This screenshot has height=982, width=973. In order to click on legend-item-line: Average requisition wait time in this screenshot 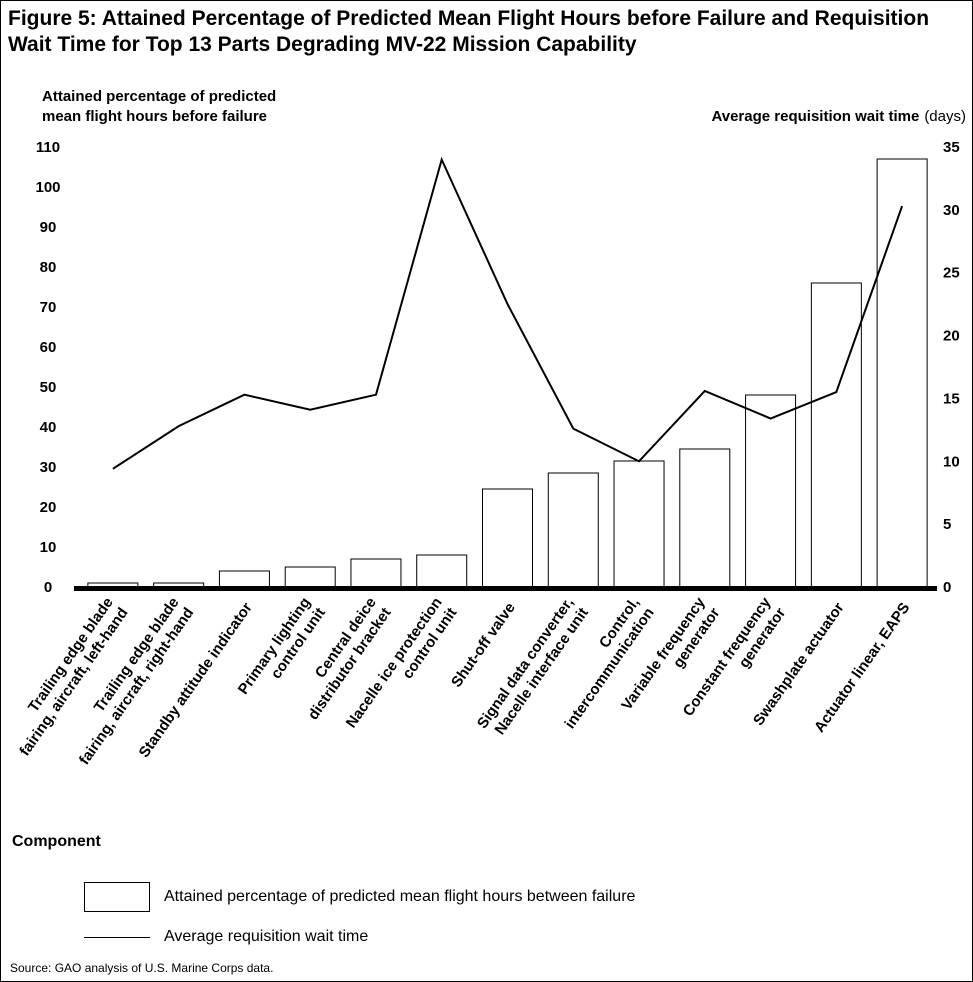, I will do `click(226, 937)`.